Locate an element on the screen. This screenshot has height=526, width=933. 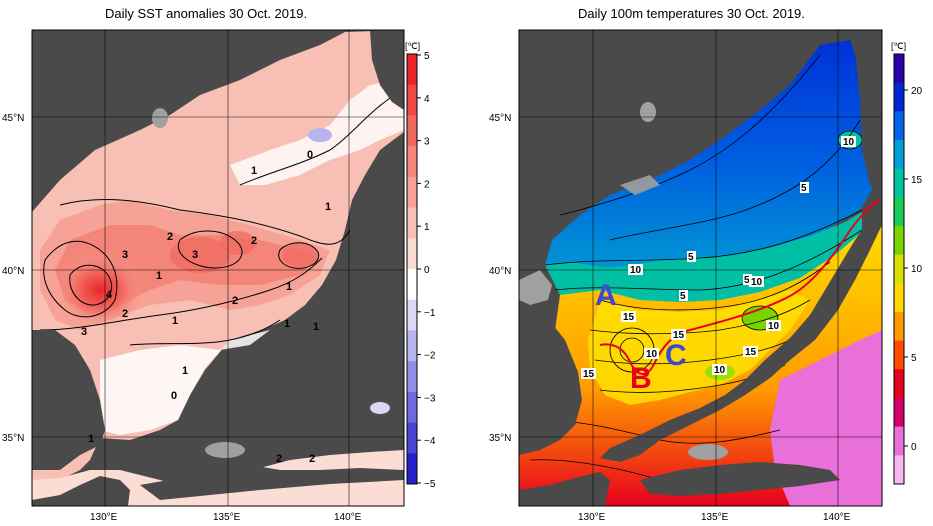
lon-label: 135°E is located at coordinates (715, 517).